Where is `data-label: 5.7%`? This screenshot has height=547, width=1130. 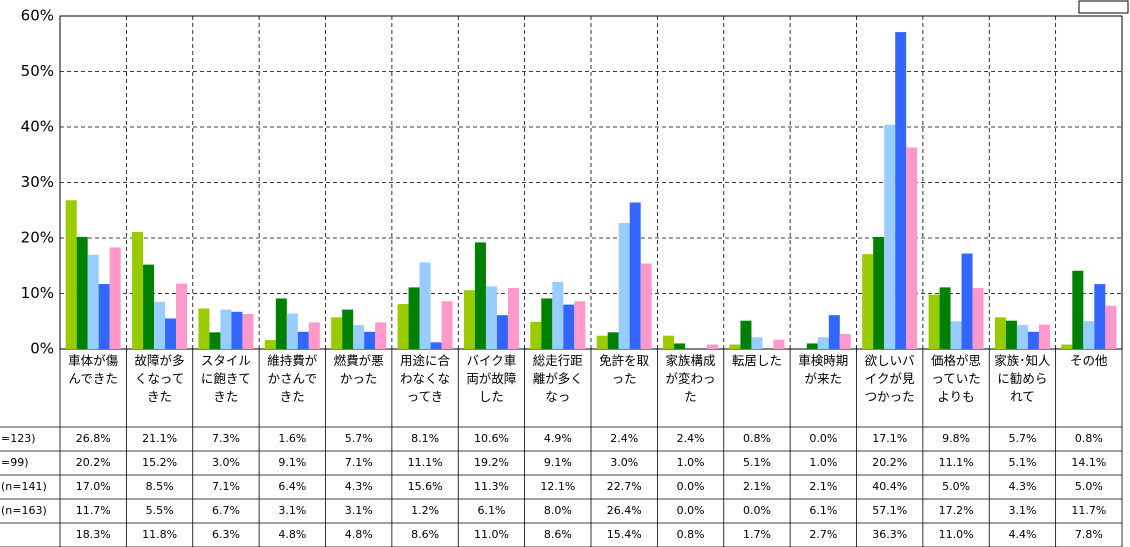 data-label: 5.7% is located at coordinates (1022, 438).